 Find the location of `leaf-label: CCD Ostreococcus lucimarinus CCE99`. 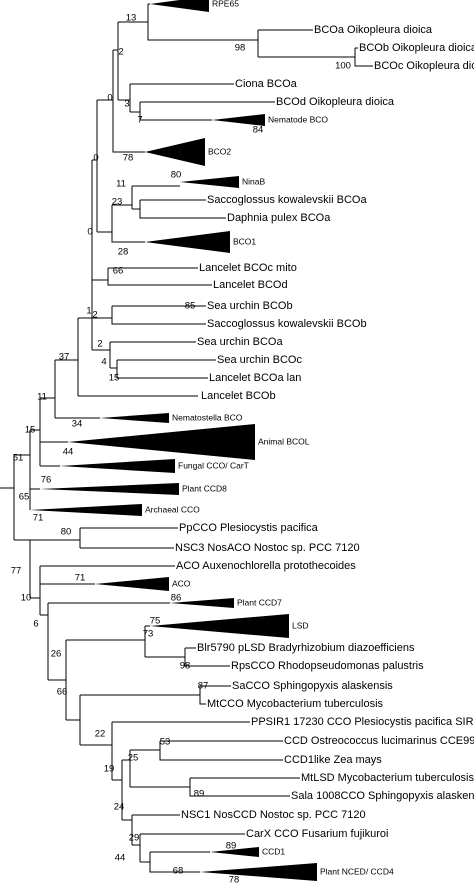

leaf-label: CCD Ostreococcus lucimarinus CCE99 is located at coordinates (379, 741).